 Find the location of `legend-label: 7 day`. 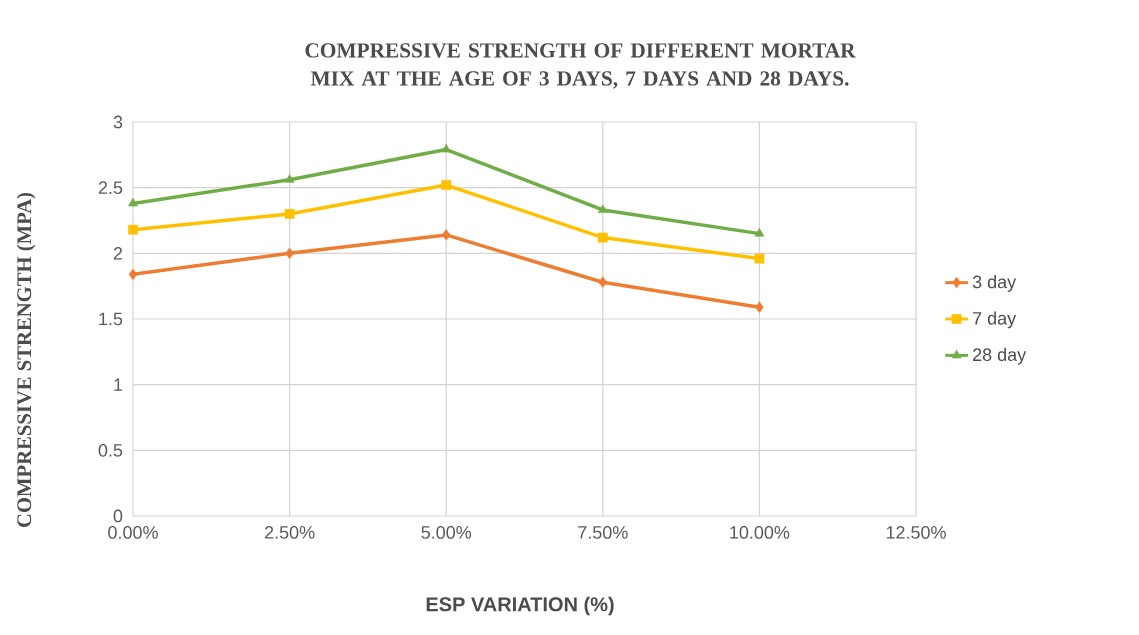

legend-label: 7 day is located at coordinates (995, 320).